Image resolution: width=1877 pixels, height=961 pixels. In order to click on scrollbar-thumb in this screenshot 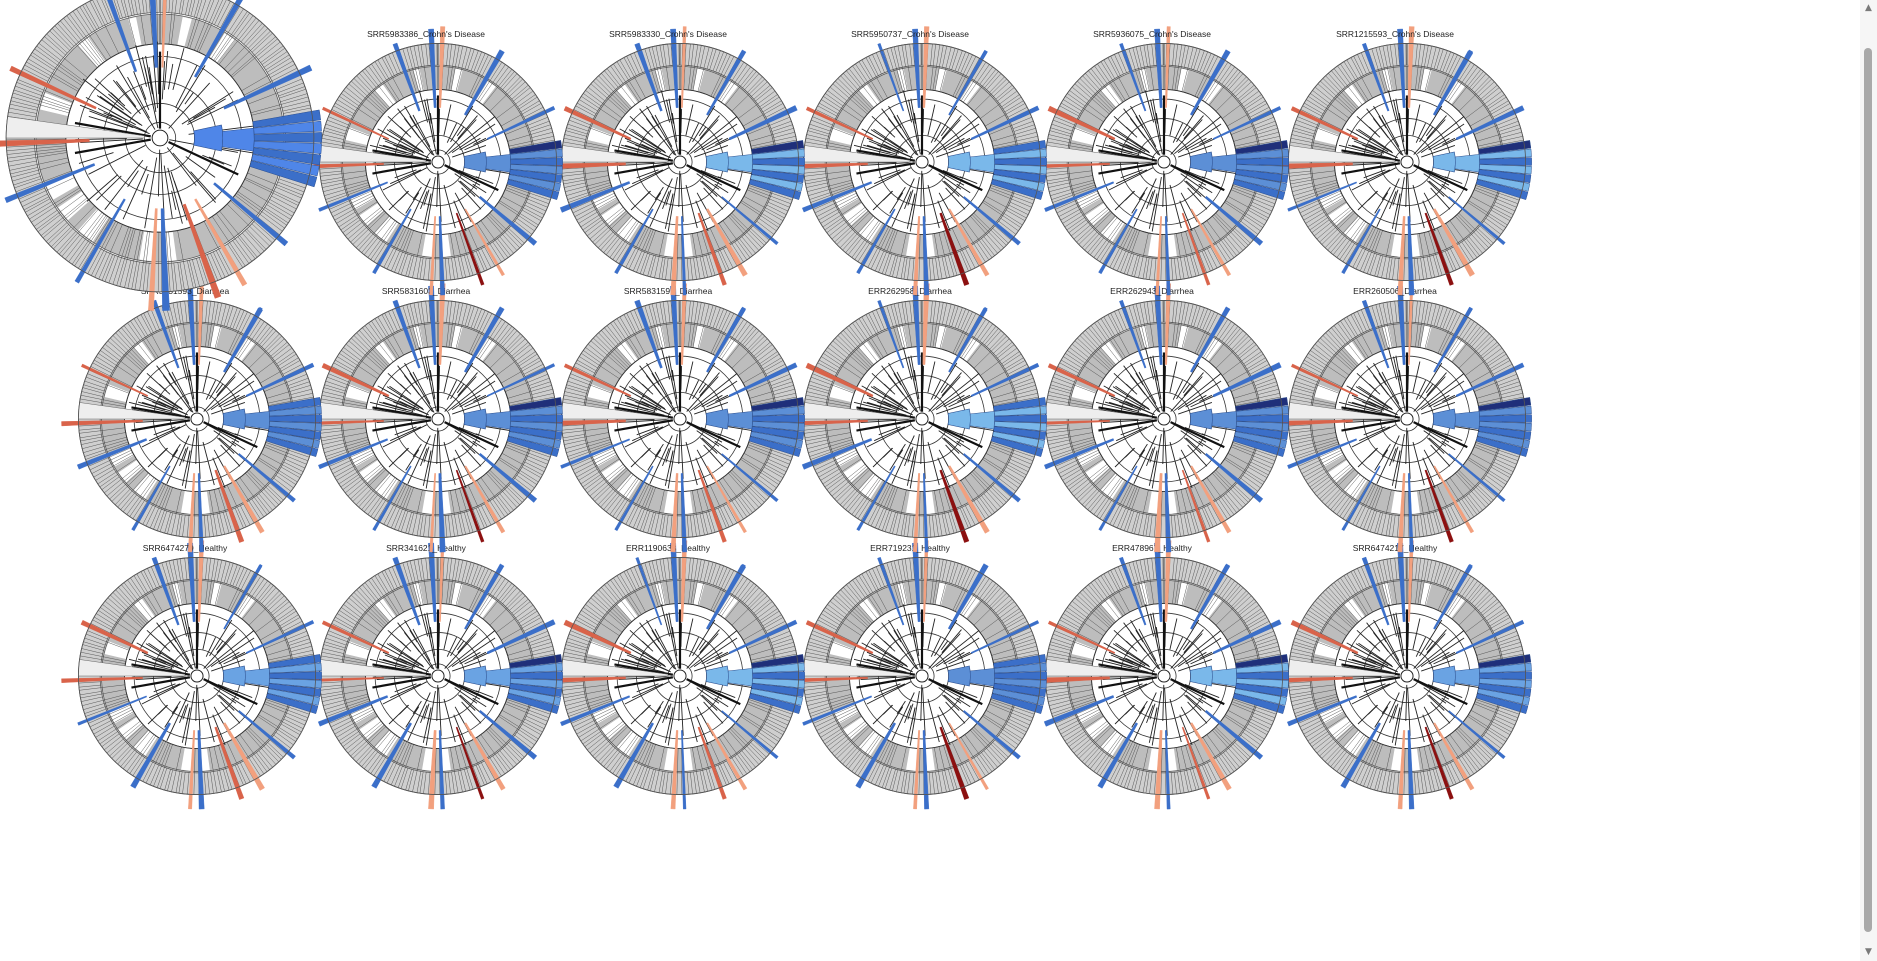, I will do `click(1868, 490)`.